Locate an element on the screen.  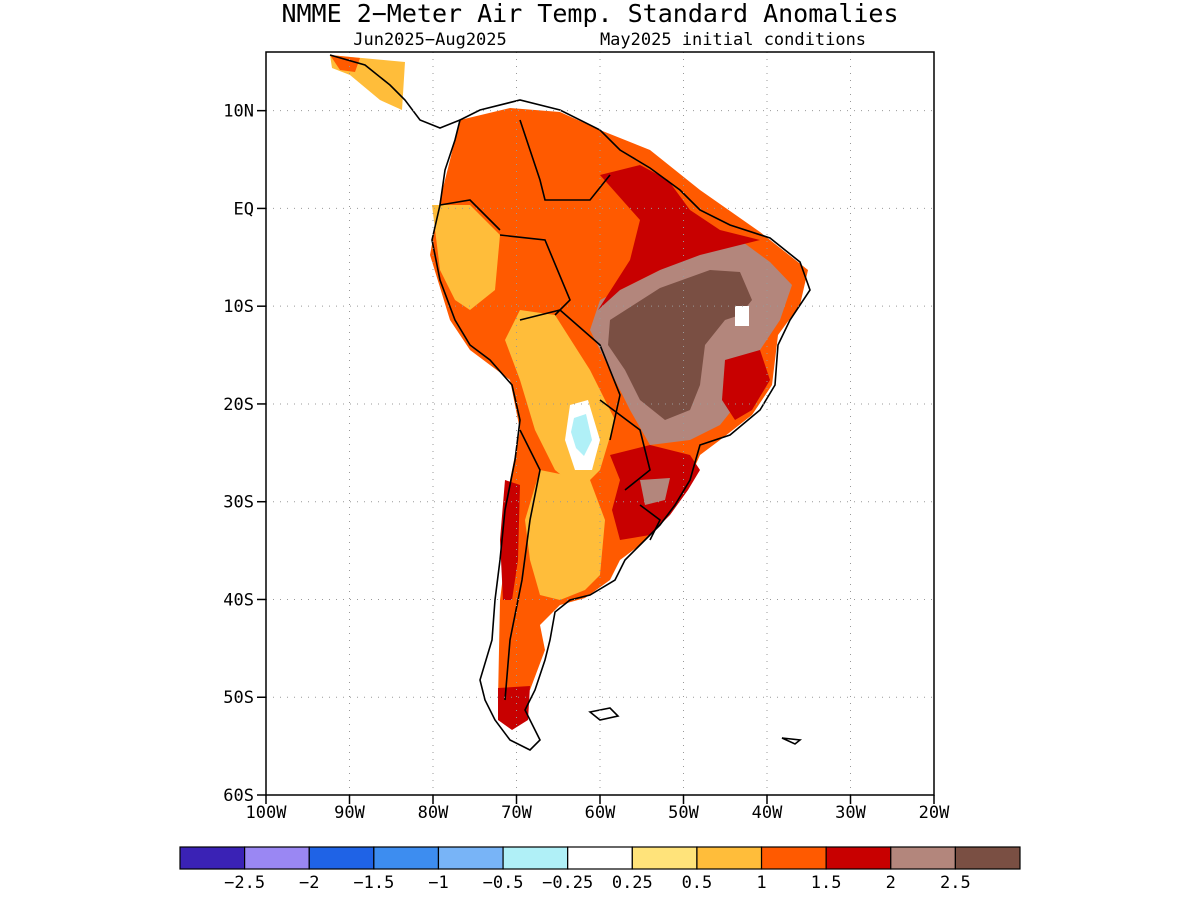
region-west-andes-peru is located at coordinates (466, 257).